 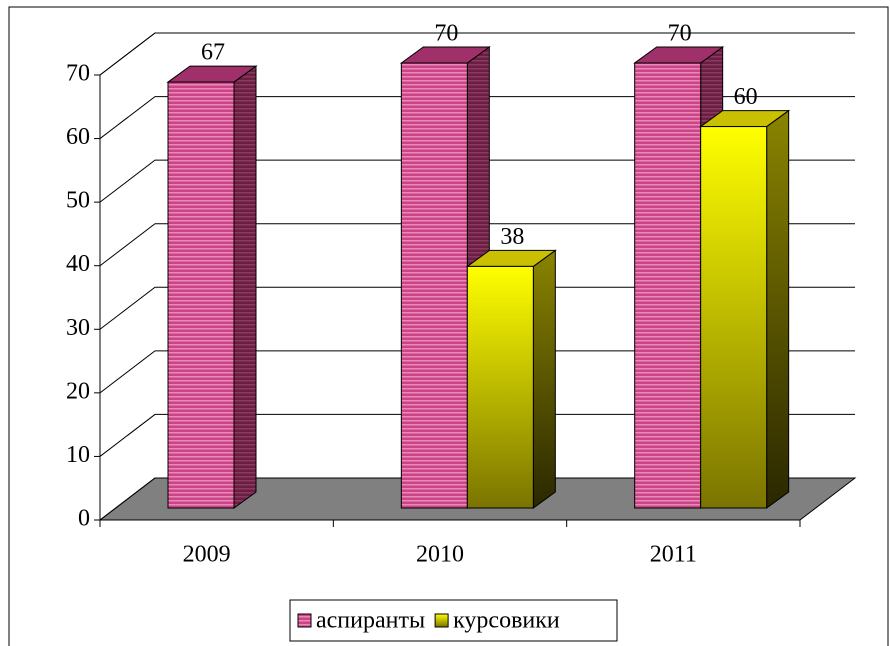 I want to click on legend: аспиранты курсовики, so click(x=453, y=620).